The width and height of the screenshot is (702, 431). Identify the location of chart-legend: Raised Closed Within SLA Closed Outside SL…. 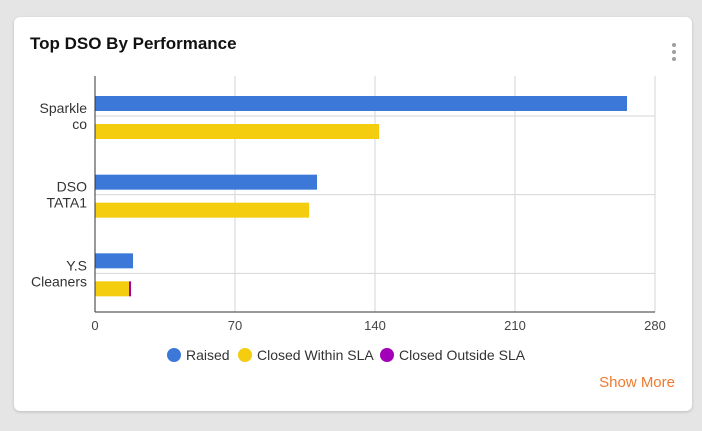
(346, 355).